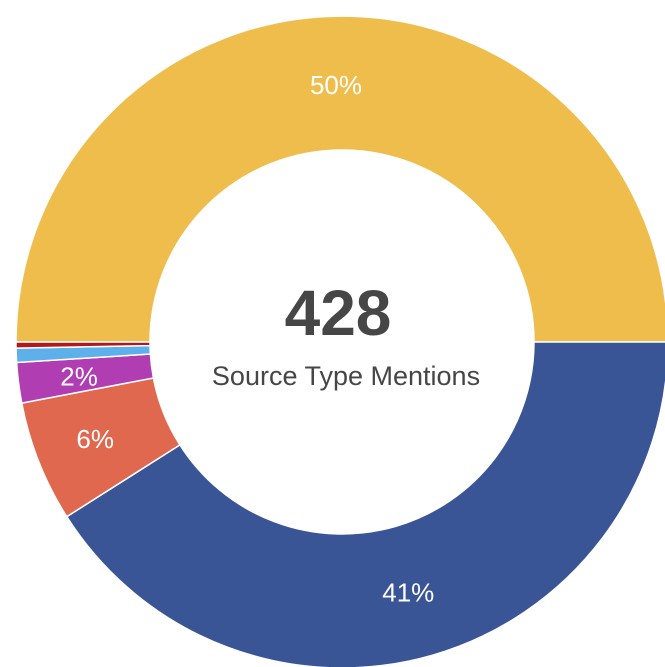 This screenshot has height=667, width=665. What do you see at coordinates (408, 593) in the screenshot?
I see `data-label: 41%` at bounding box center [408, 593].